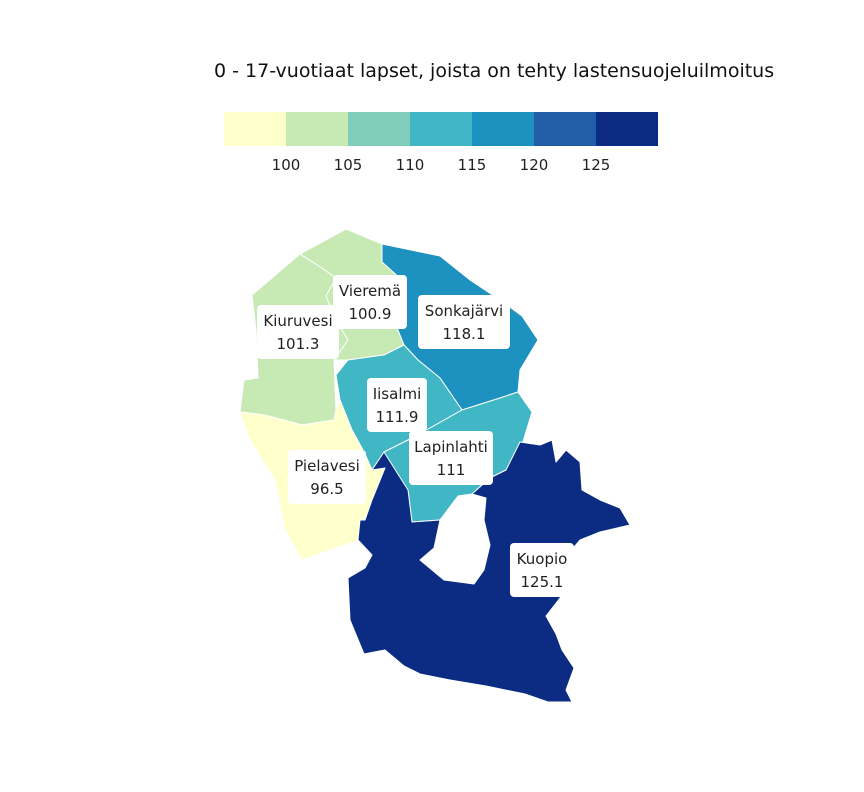 This screenshot has height=792, width=864. What do you see at coordinates (451, 470) in the screenshot?
I see `region-value: 111` at bounding box center [451, 470].